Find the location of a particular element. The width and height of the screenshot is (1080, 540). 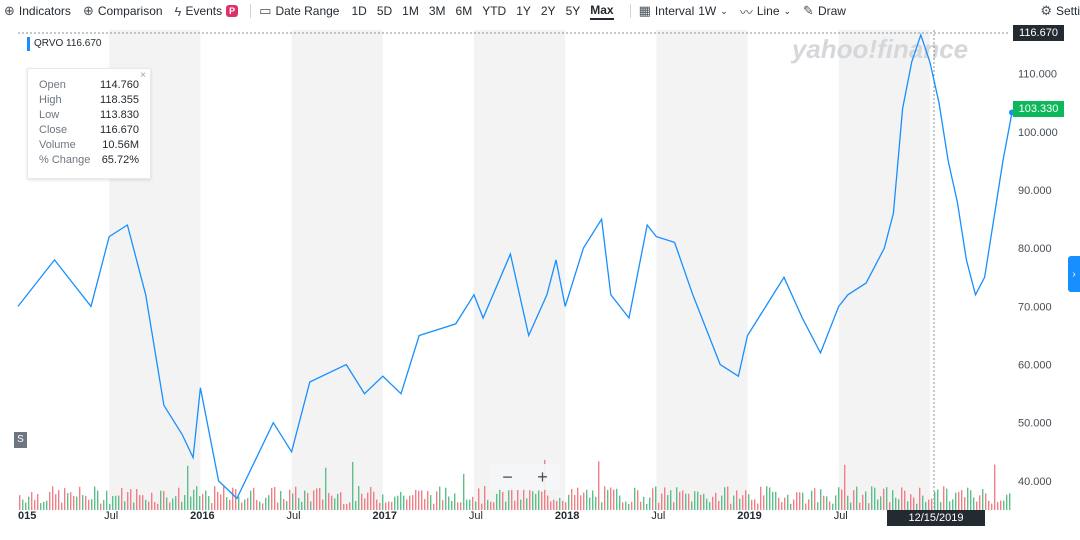

interval-dropdown: ▦ Interval 1W ⌄ is located at coordinates (683, 11).